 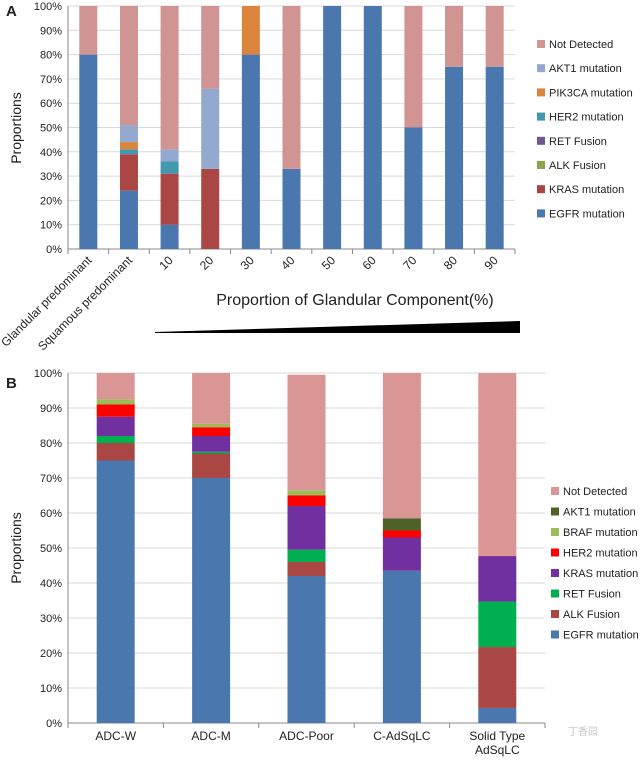 I want to click on y-tick-label-a: 20%, so click(x=51, y=201).